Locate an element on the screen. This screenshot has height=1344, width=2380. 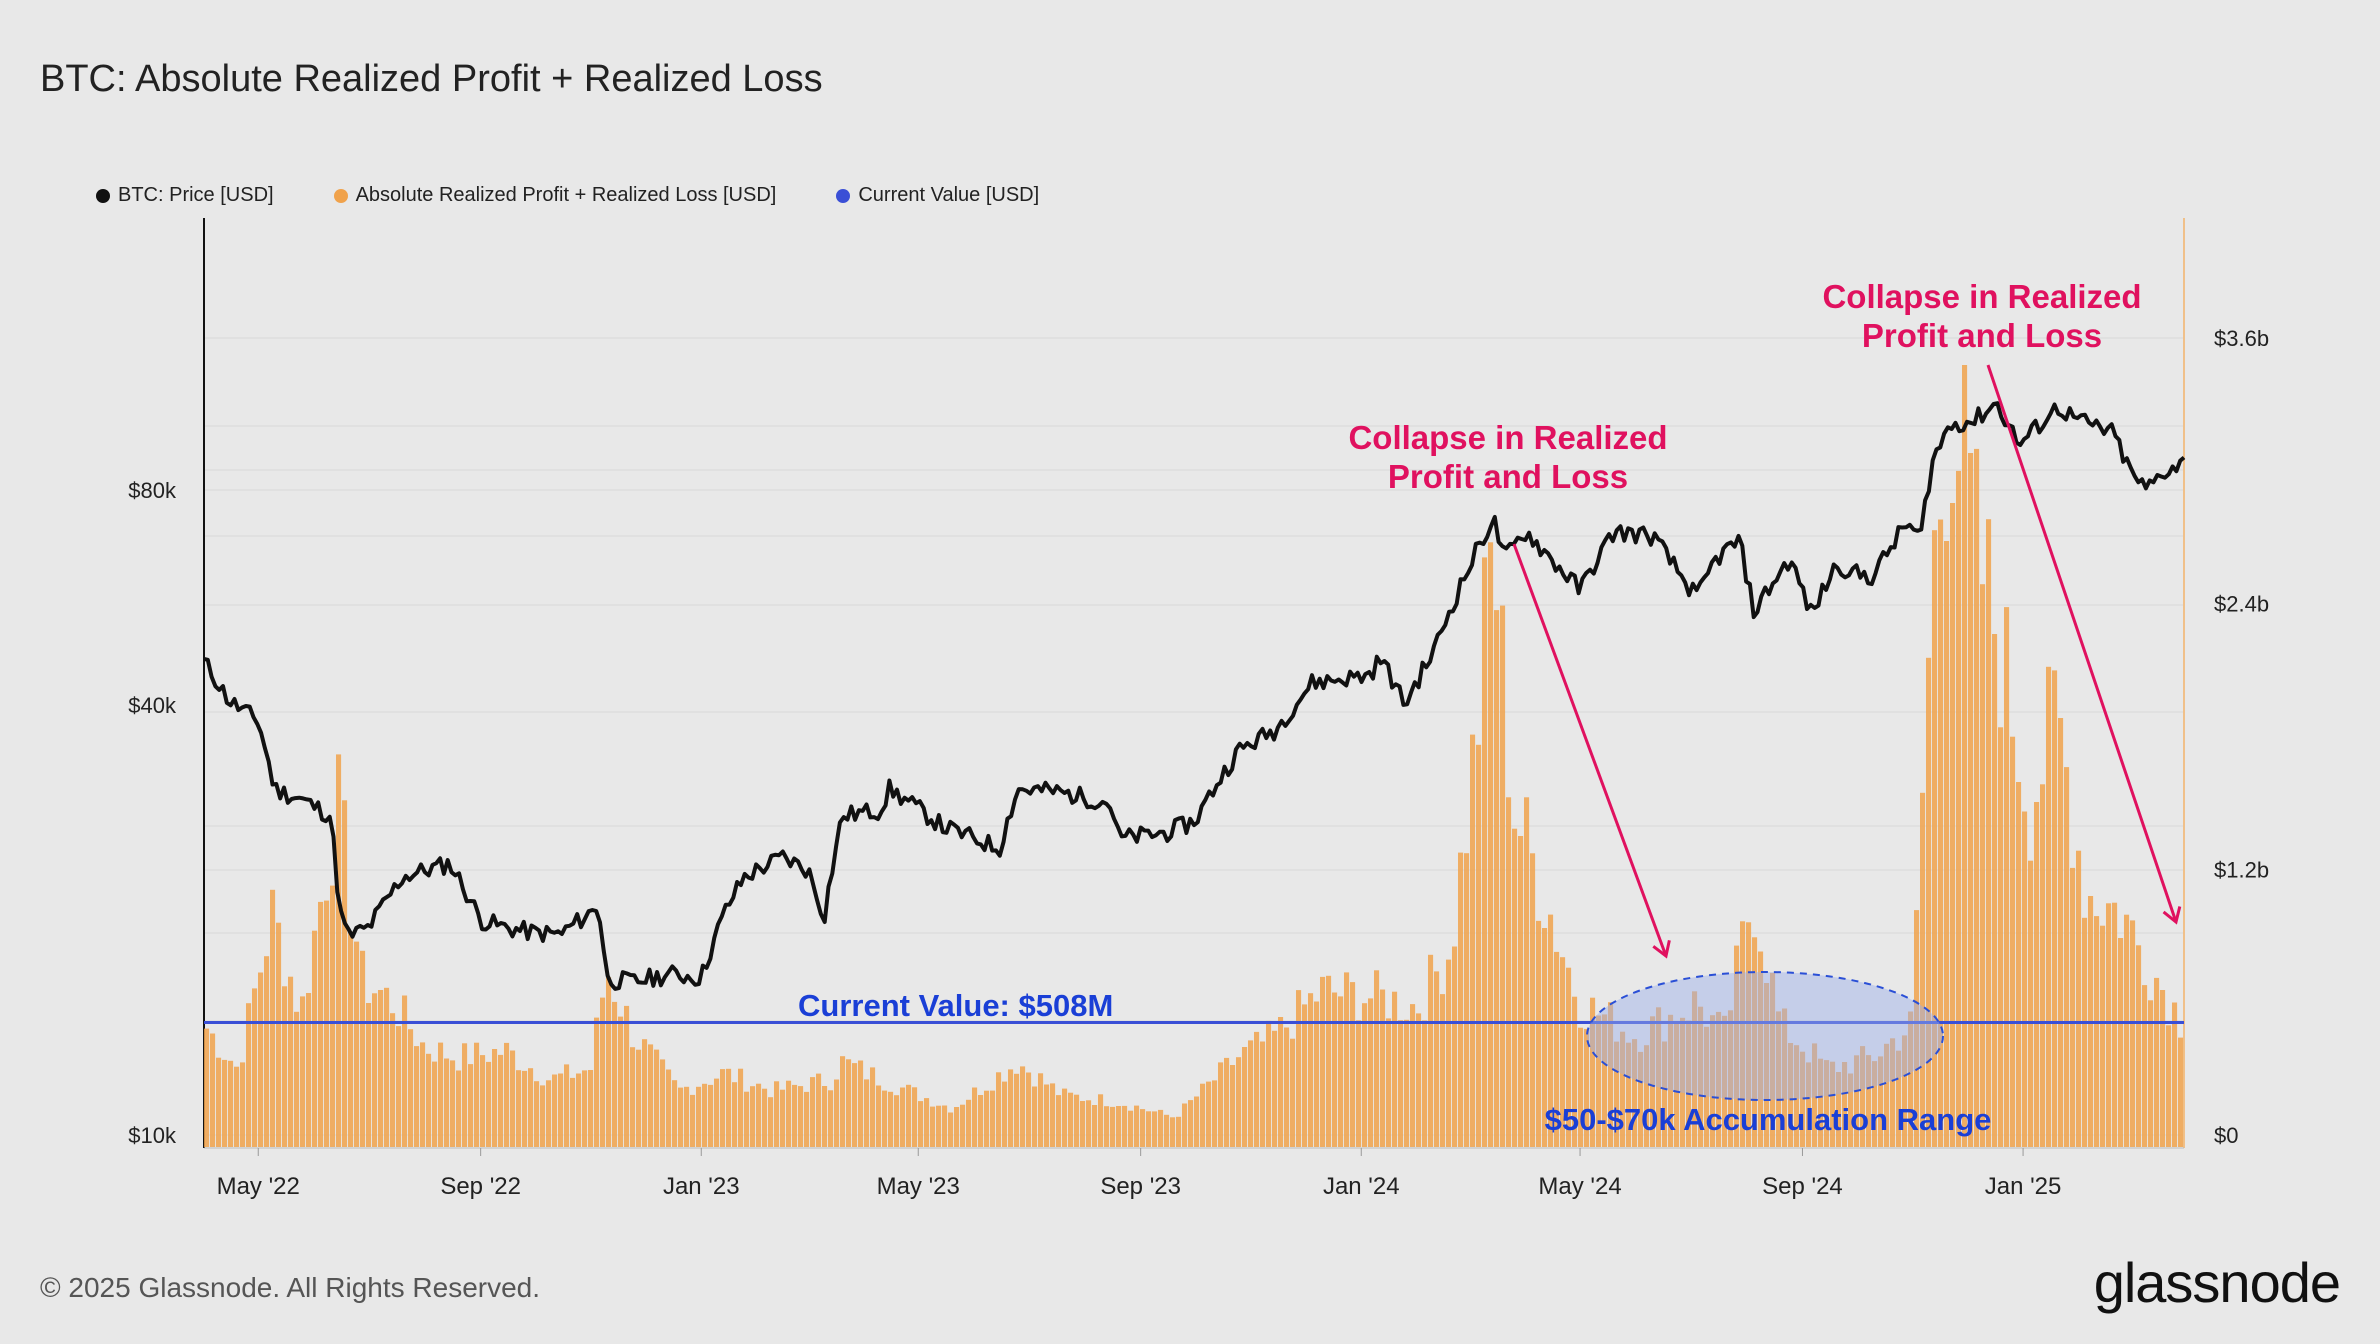
x-tick-label: Sep '22 is located at coordinates (480, 1186).